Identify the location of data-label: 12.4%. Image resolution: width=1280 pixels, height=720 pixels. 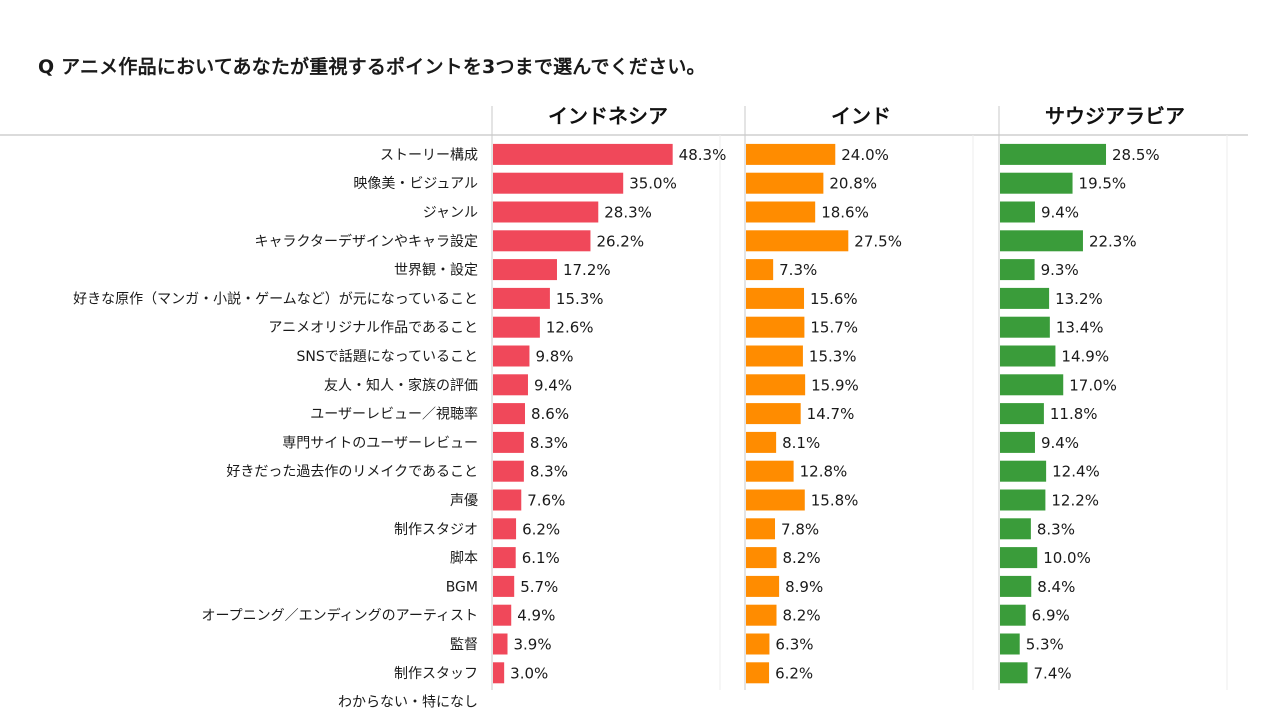
(1076, 472).